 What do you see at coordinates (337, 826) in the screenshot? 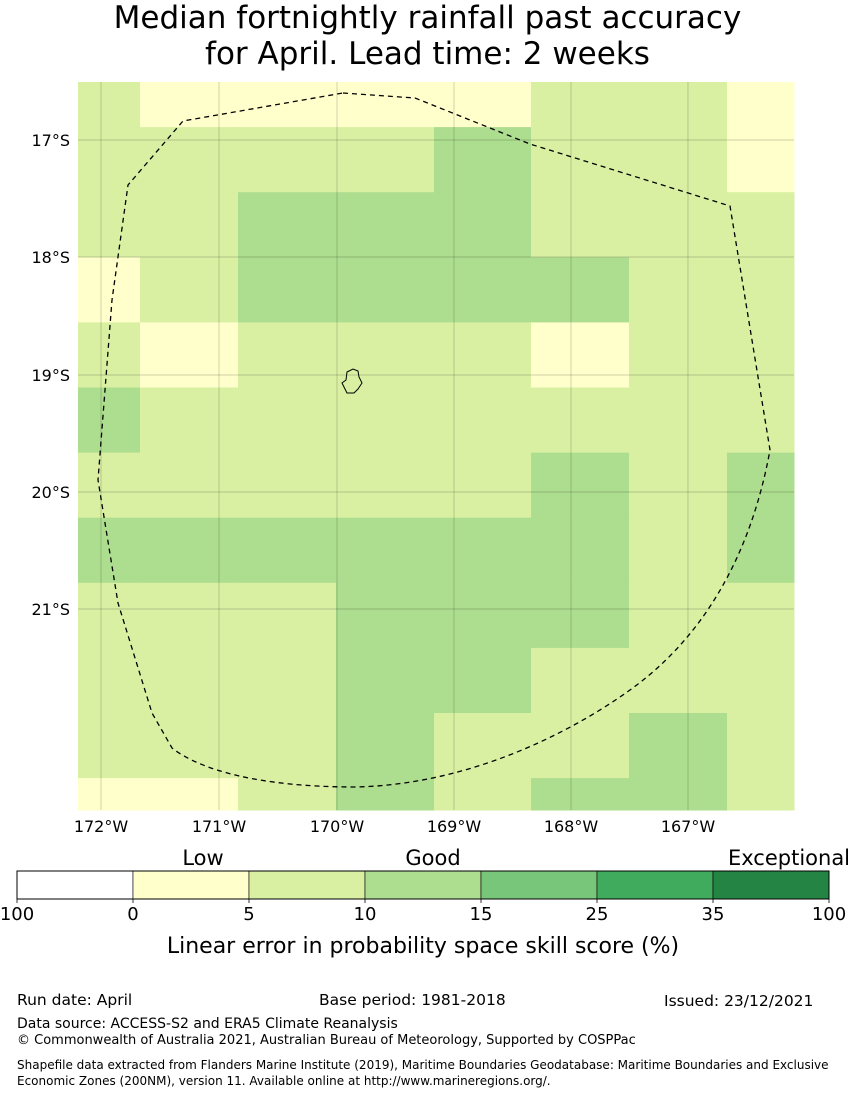
I see `longitude-tick-label: 170°W` at bounding box center [337, 826].